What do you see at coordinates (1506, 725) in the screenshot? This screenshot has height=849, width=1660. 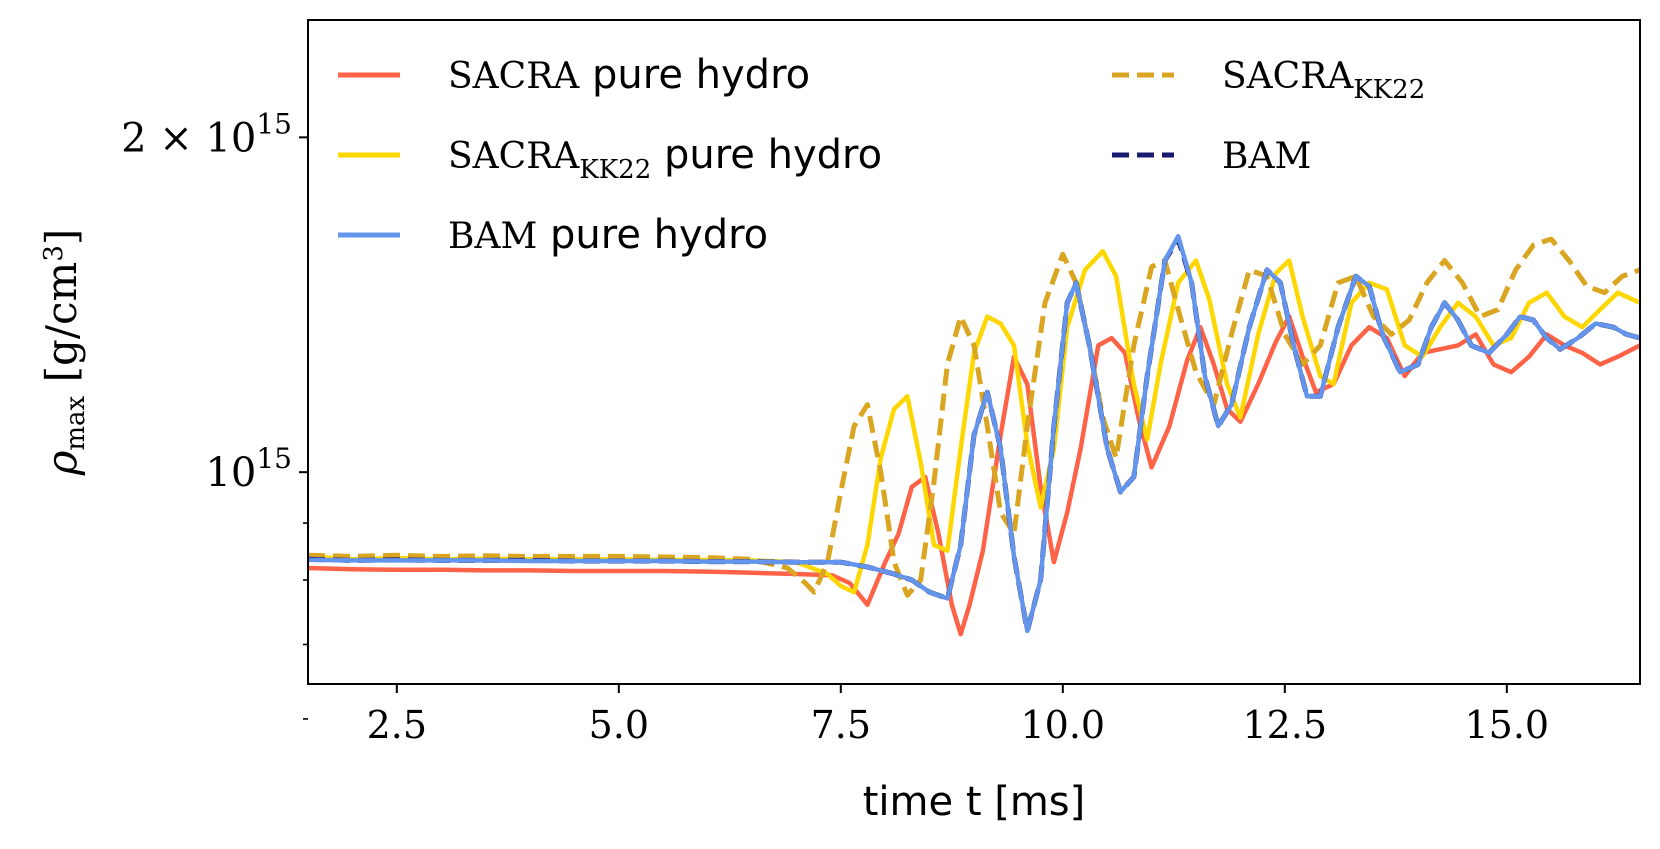 I see `x-tick-label: 15.0` at bounding box center [1506, 725].